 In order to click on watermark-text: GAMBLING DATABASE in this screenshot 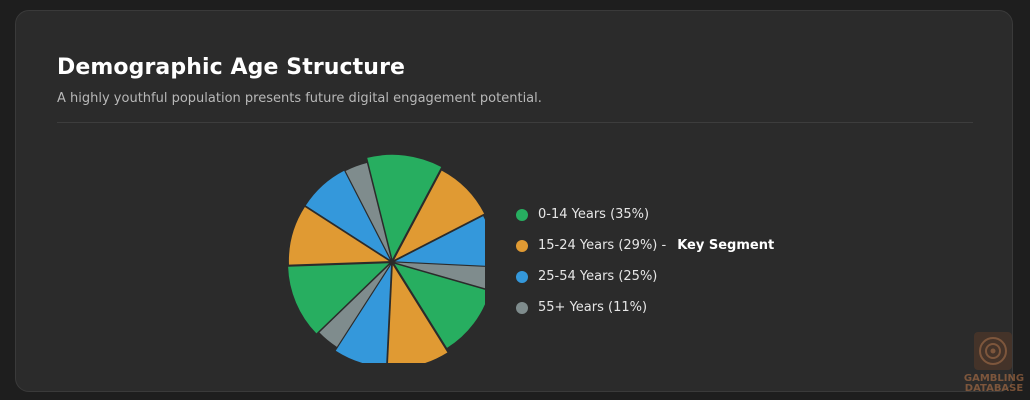, I will do `click(994, 383)`.